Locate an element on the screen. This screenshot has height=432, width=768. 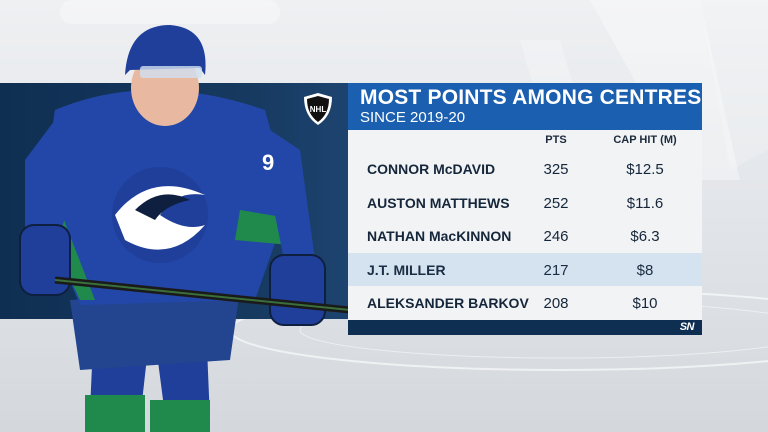
table-row: CONNOR McDAVID 325 $12.5 is located at coordinates (525, 169).